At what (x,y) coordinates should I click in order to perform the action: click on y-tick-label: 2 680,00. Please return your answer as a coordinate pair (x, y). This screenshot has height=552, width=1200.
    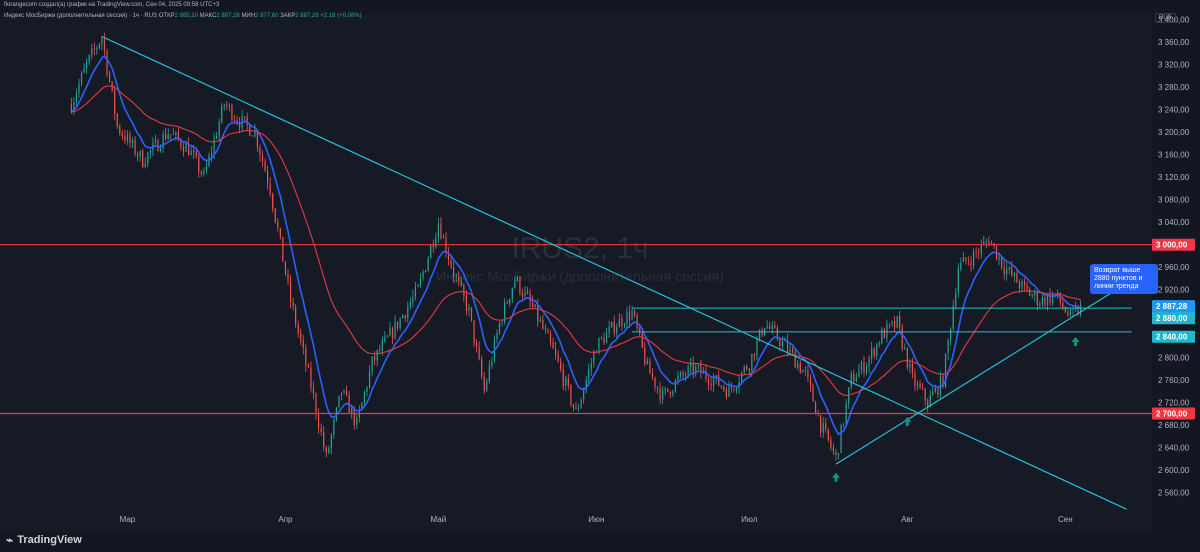
    Looking at the image, I should click on (1174, 425).